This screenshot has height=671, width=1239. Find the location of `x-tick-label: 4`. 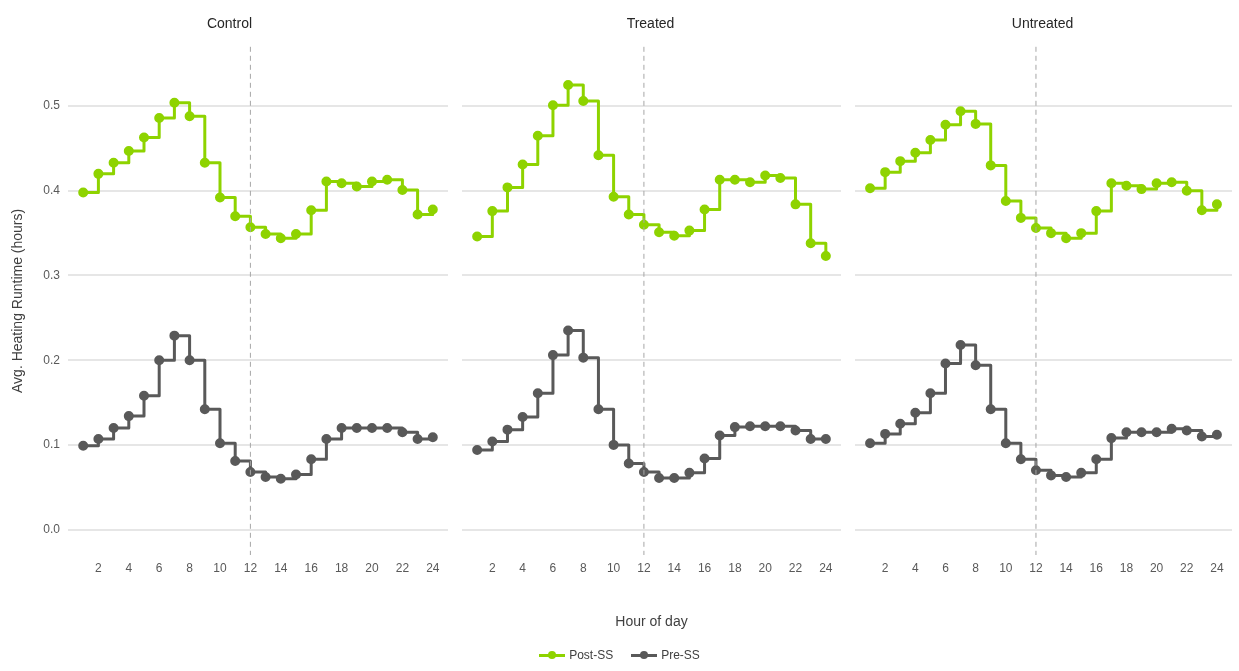

x-tick-label: 4 is located at coordinates (129, 567).